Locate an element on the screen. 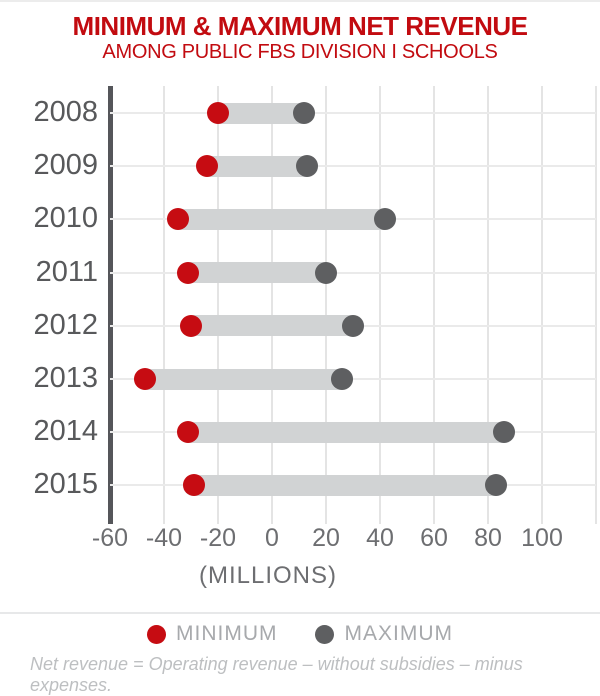 This screenshot has height=696, width=600. x-tick-label: 80 is located at coordinates (488, 538).